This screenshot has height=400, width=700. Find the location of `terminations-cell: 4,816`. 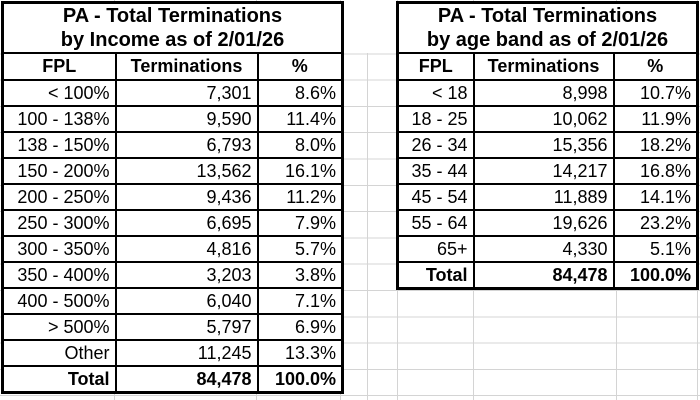

terminations-cell: 4,816 is located at coordinates (186, 249).